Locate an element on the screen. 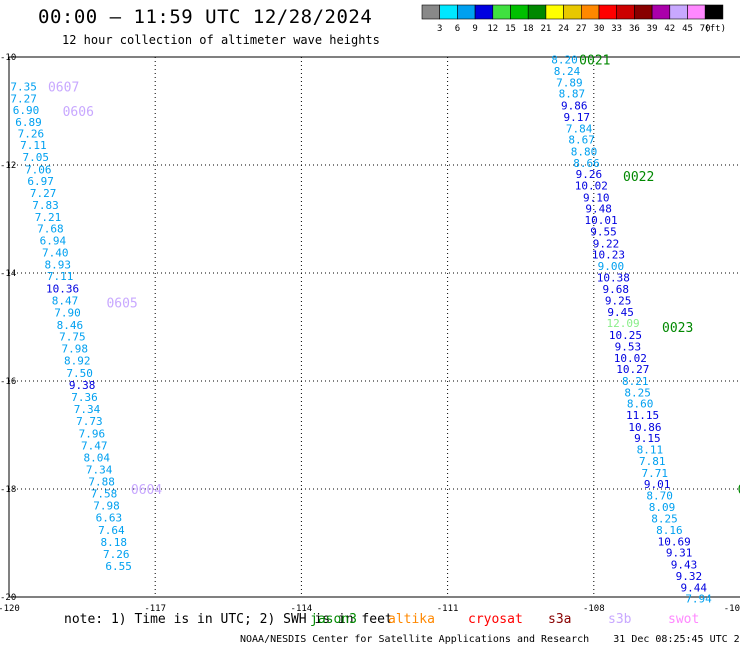 This screenshot has width=740, height=650. swh-value: 8.16 is located at coordinates (669, 530).